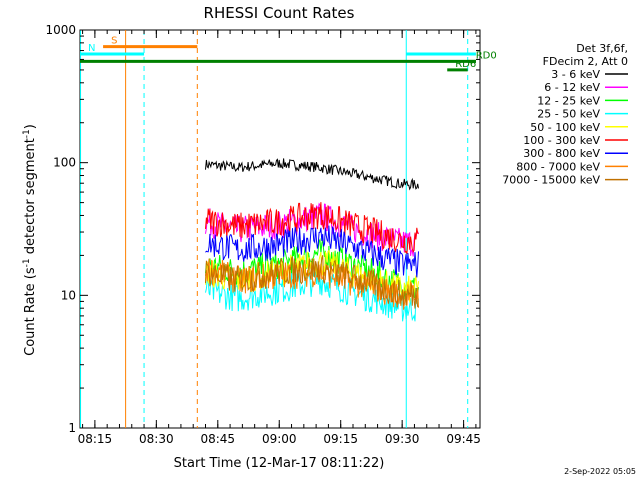 The width and height of the screenshot is (640, 480). I want to click on flag-label-rd6: RD6, so click(465, 64).